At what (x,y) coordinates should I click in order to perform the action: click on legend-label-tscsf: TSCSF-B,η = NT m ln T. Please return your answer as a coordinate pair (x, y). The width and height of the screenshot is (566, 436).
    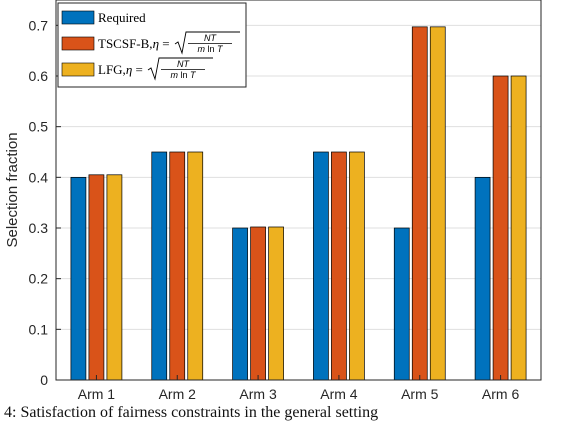
    Looking at the image, I should click on (169, 43).